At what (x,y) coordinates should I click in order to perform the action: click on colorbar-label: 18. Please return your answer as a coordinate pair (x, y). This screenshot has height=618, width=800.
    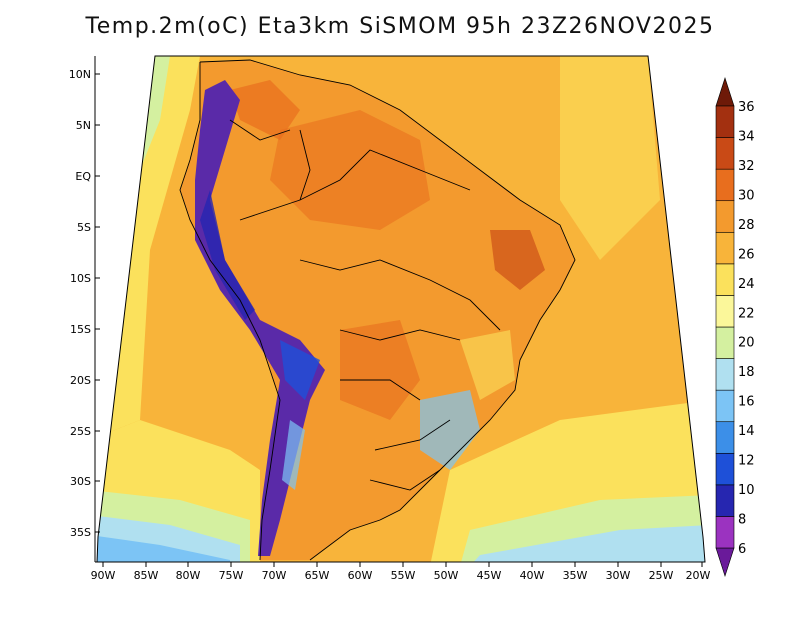
    Looking at the image, I should click on (746, 372).